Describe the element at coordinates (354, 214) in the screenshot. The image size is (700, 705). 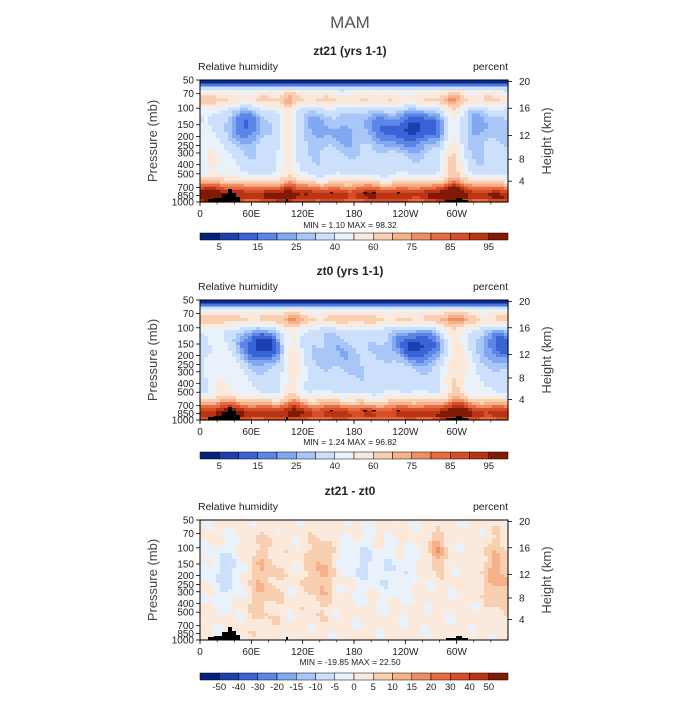
I see `x-tick-label: 180` at that location.